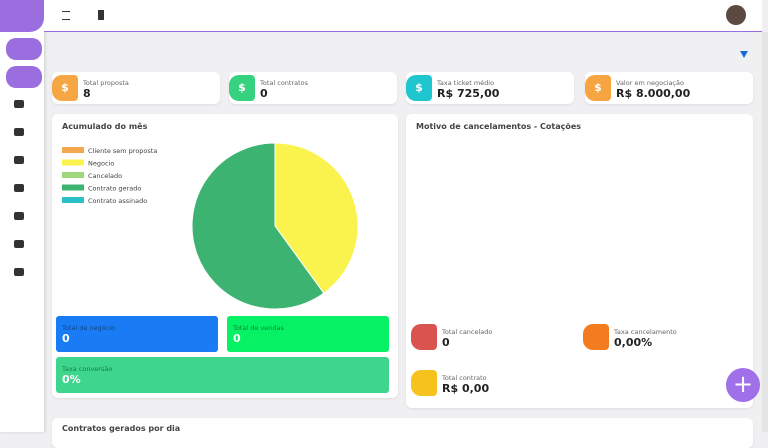 Image resolution: width=768 pixels, height=448 pixels. I want to click on logo, so click(22, 16).